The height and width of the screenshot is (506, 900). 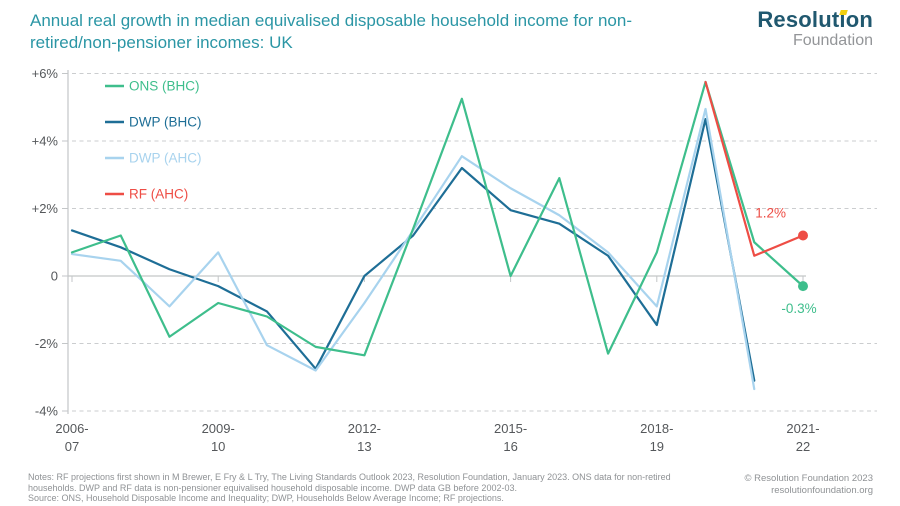 What do you see at coordinates (754, 168) in the screenshot?
I see `series-line-rf-ahc` at bounding box center [754, 168].